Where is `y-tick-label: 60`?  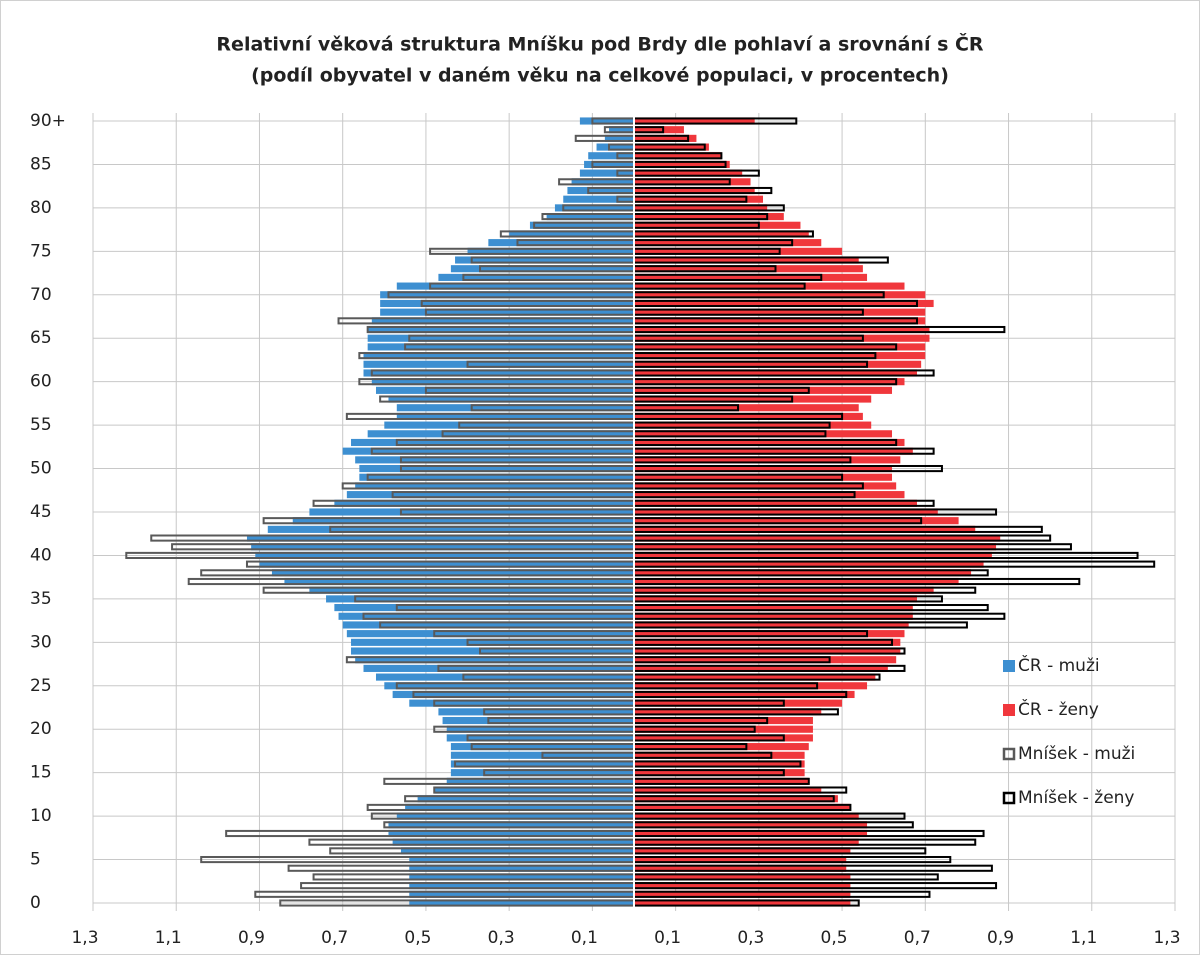
y-tick-label: 60 is located at coordinates (41, 382).